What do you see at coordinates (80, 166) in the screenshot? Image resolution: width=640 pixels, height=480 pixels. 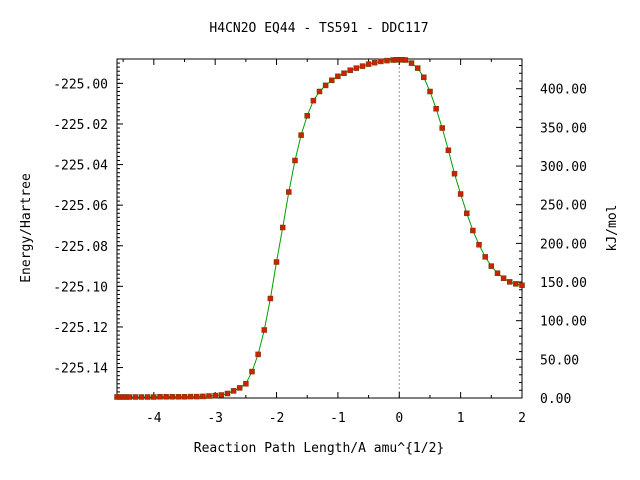 I see `y-tick-label: -225.04` at bounding box center [80, 166].